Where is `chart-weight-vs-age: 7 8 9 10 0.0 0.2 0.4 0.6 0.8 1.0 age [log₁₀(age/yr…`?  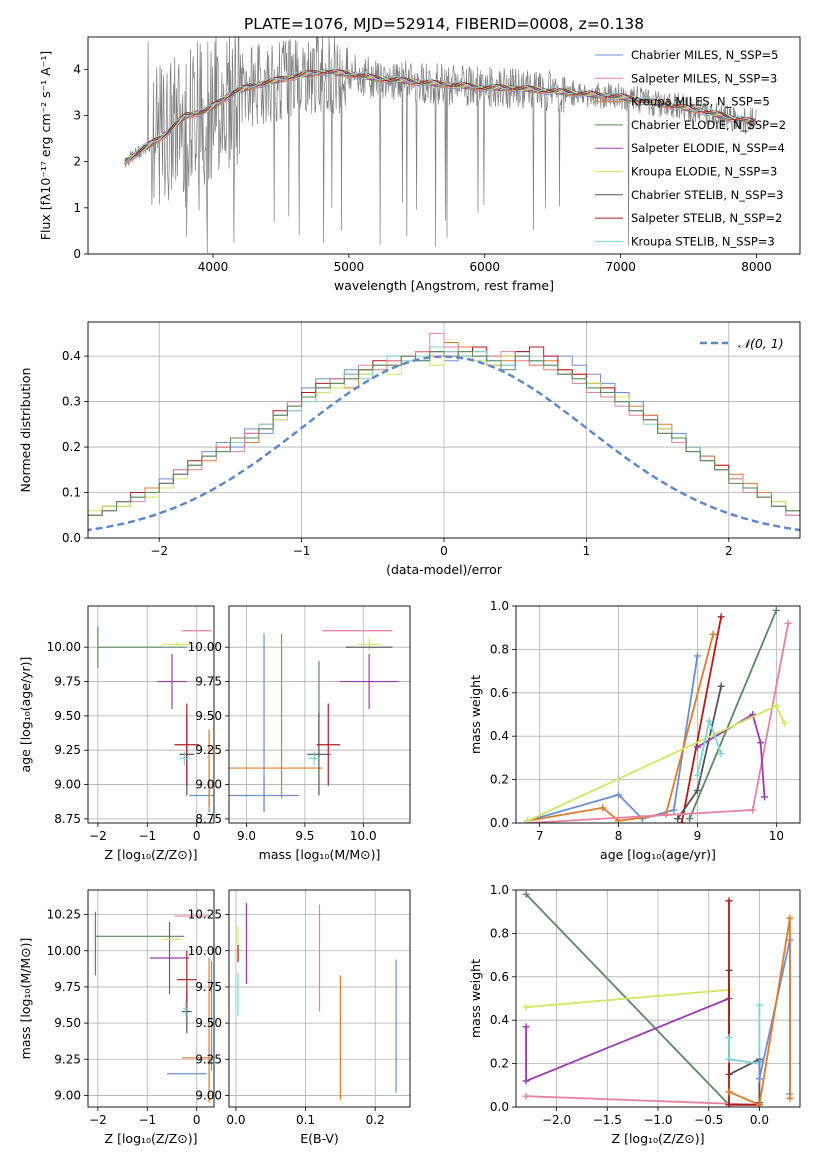
chart-weight-vs-age: 7 8 9 10 0.0 0.2 0.4 0.6 0.8 1.0 age [log₁₀(age/yr… is located at coordinates (634, 730).